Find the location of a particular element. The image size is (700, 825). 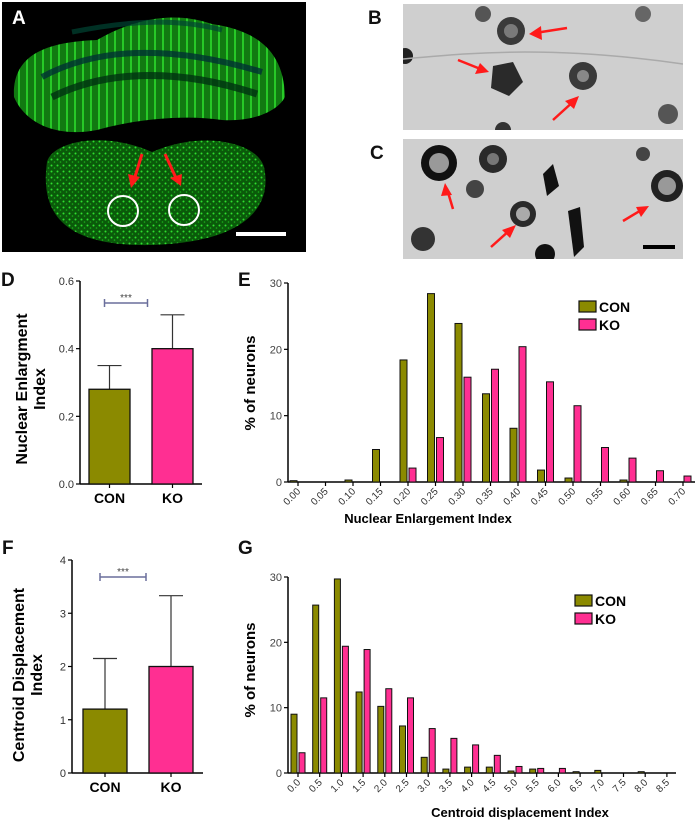

x-axis-label: Nuclear Enlargement Index is located at coordinates (428, 518).